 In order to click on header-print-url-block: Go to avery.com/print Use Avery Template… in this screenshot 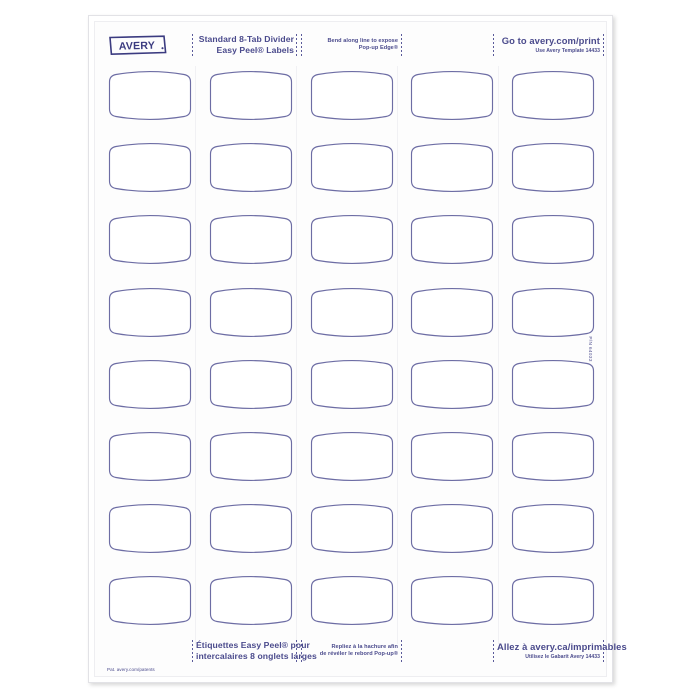, I will do `click(548, 45)`.